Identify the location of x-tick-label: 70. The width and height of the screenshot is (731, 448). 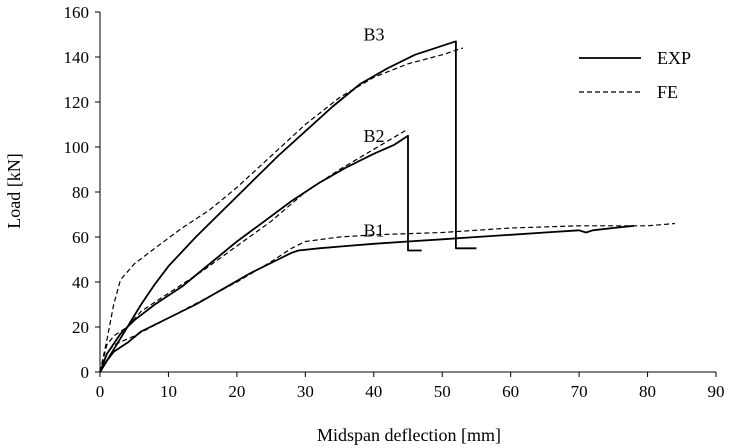
(579, 391).